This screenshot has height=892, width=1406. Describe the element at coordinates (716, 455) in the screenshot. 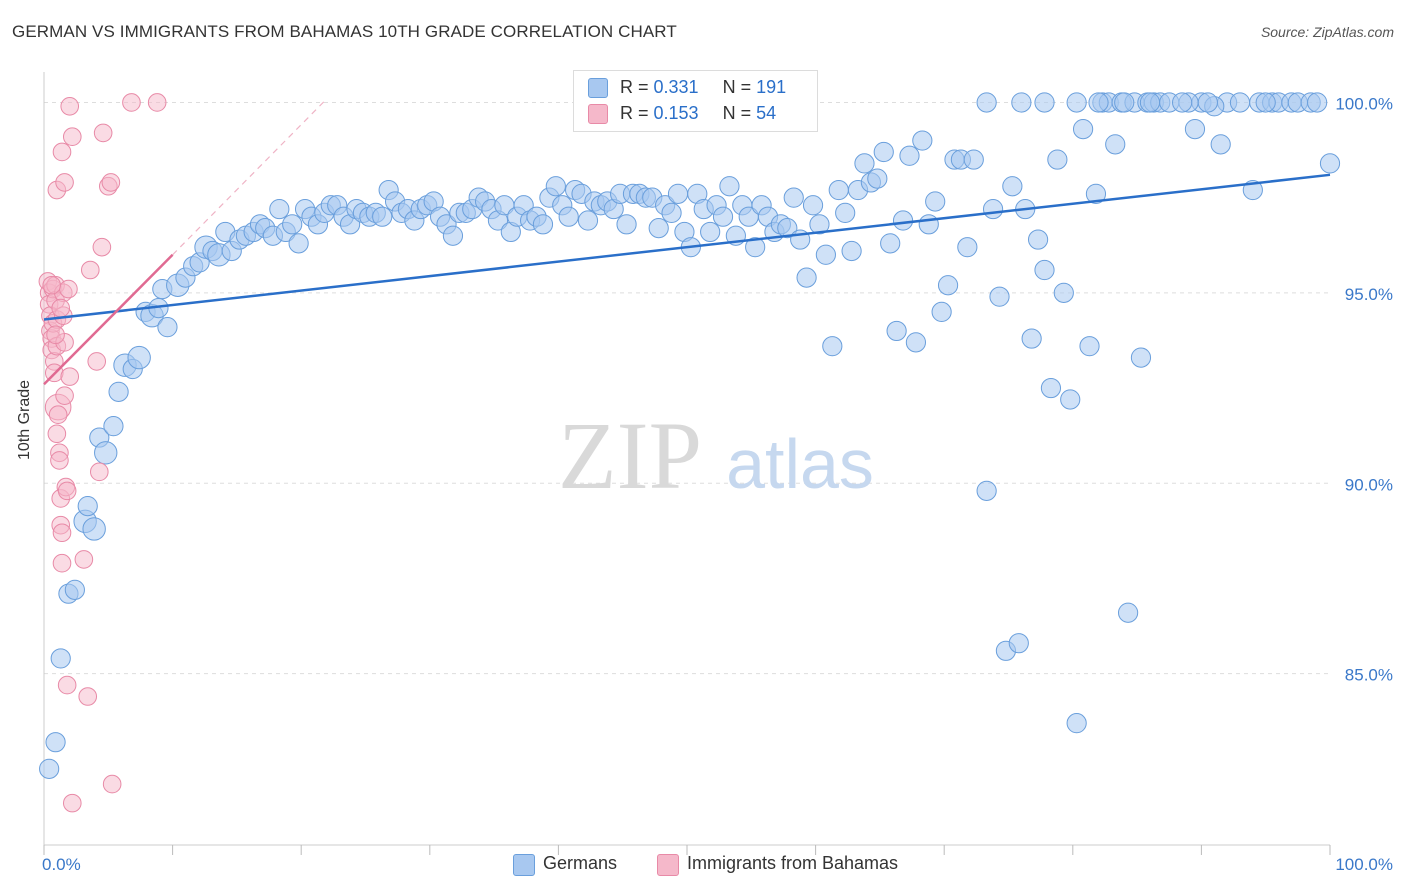

I see `watermark: ZIP atlas` at that location.